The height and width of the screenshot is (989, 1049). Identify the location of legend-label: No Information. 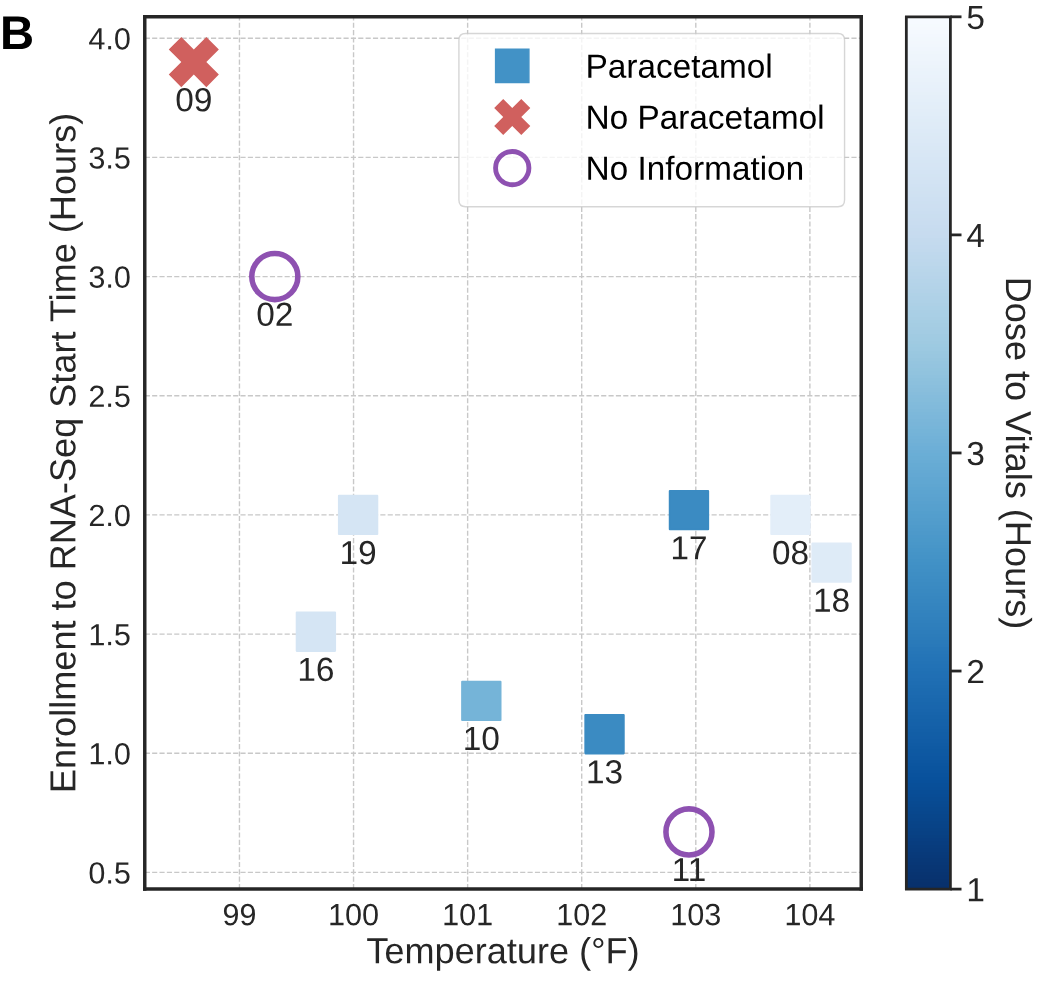
(695, 168).